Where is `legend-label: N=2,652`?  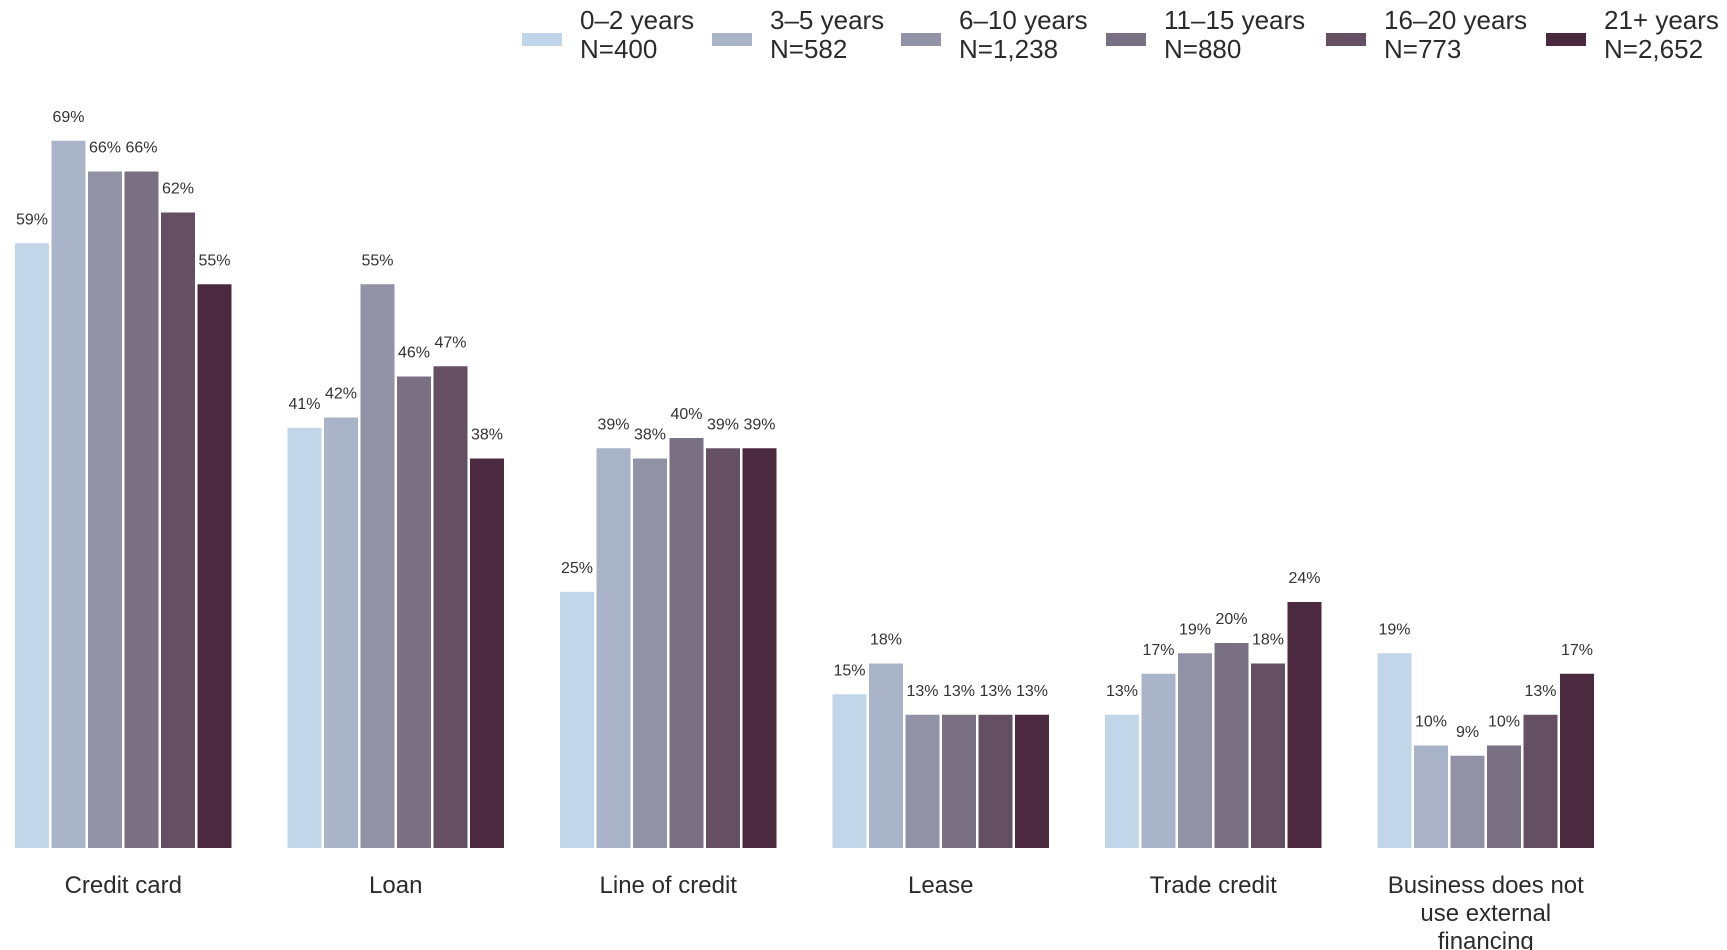 legend-label: N=2,652 is located at coordinates (1653, 49).